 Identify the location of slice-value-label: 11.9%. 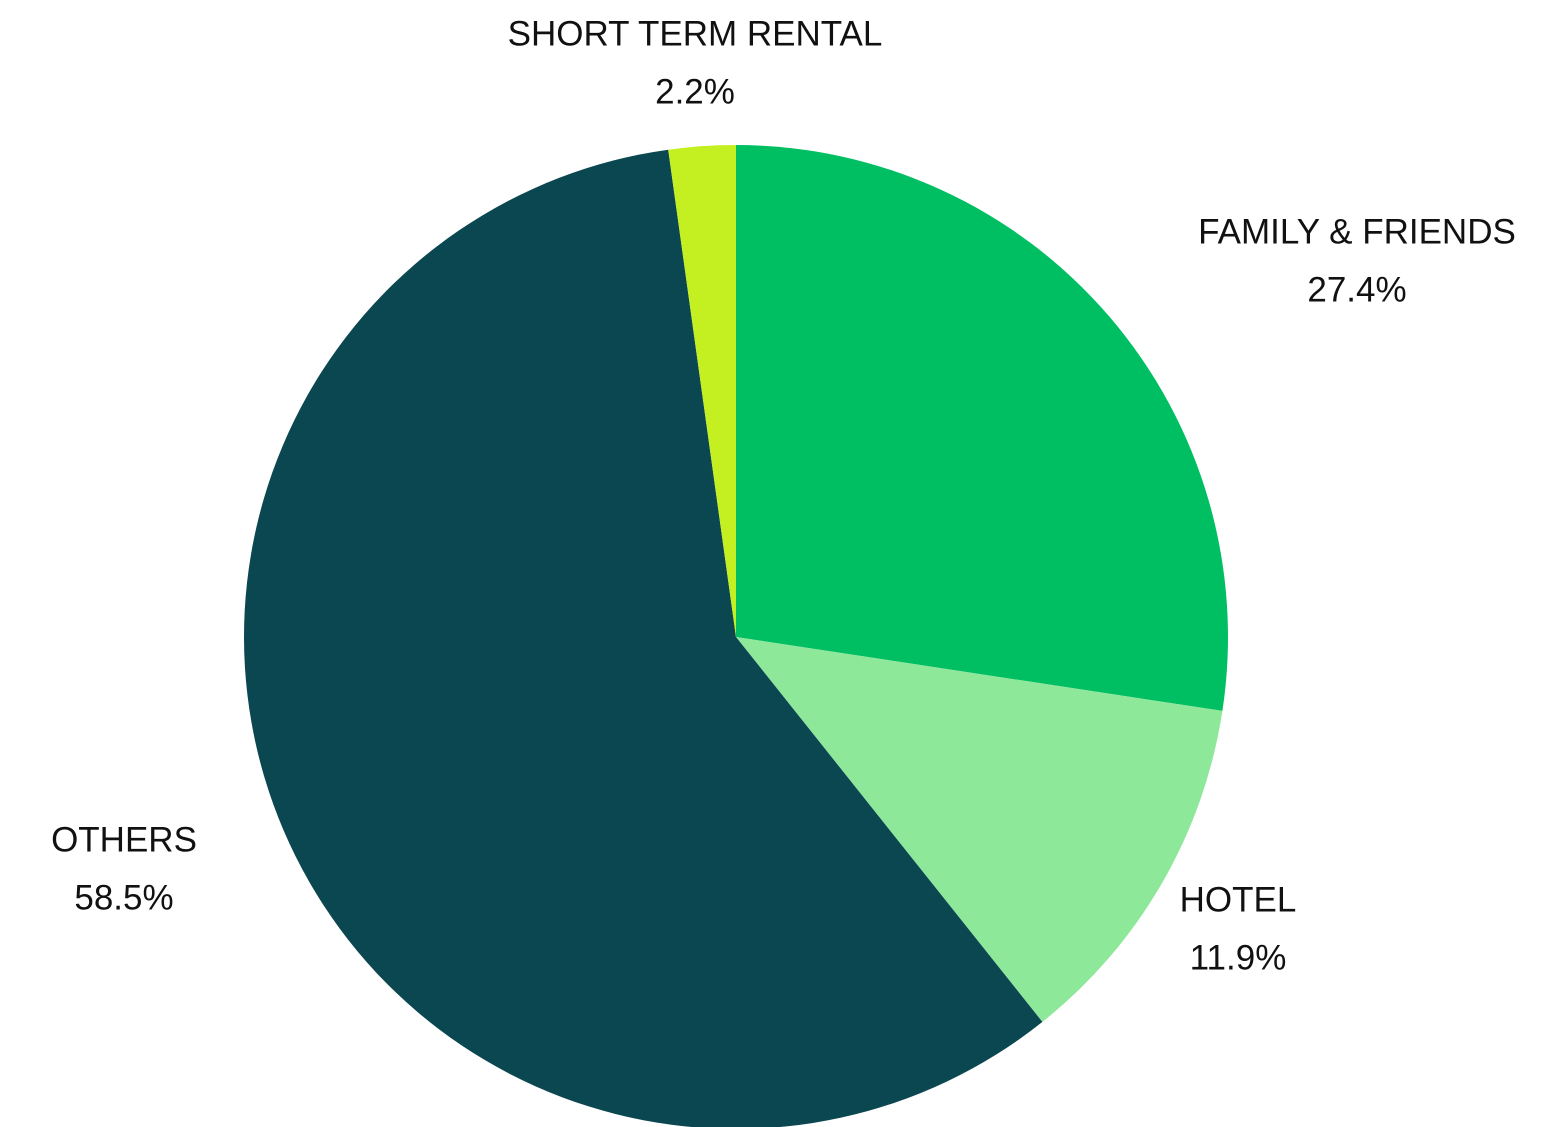
(1238, 957).